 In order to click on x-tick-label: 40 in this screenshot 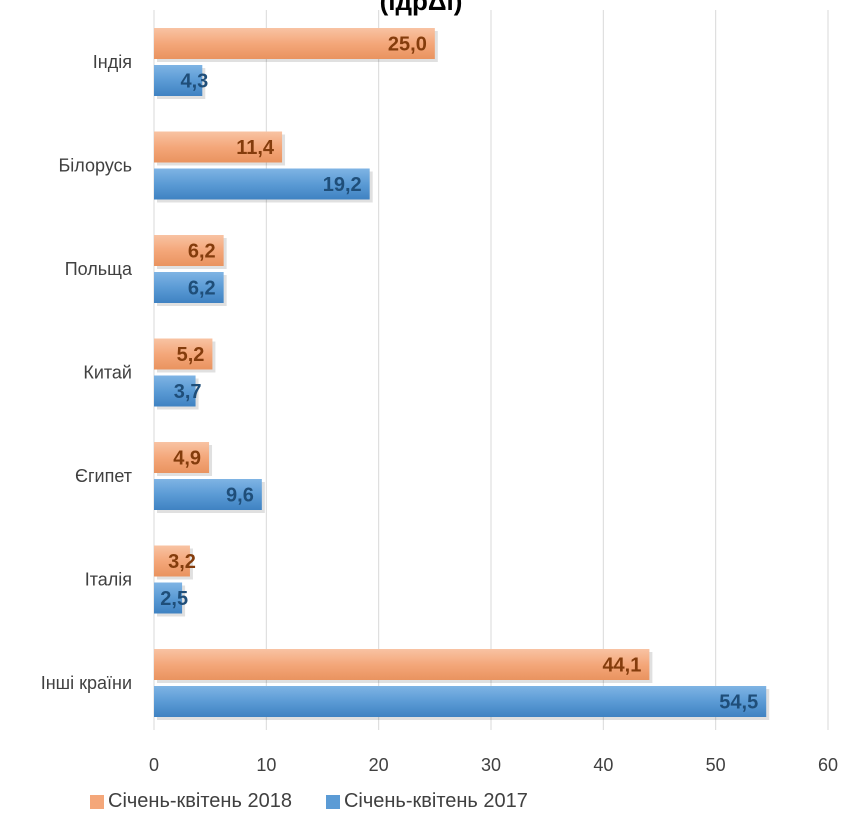, I will do `click(603, 765)`.